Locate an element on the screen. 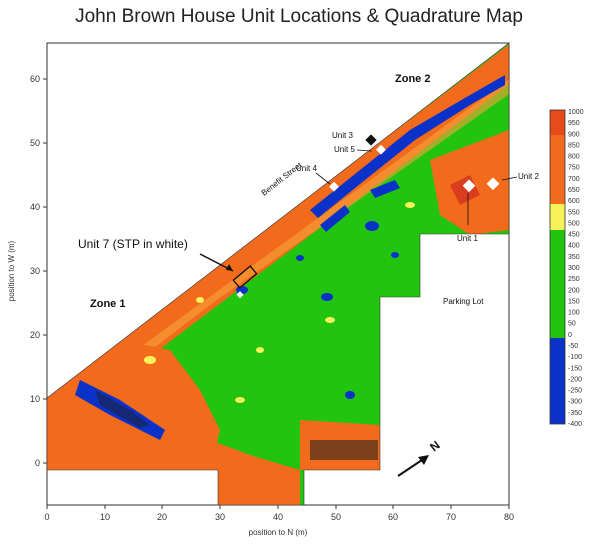 The height and width of the screenshot is (544, 598). color-scale-value: 650 is located at coordinates (574, 190).